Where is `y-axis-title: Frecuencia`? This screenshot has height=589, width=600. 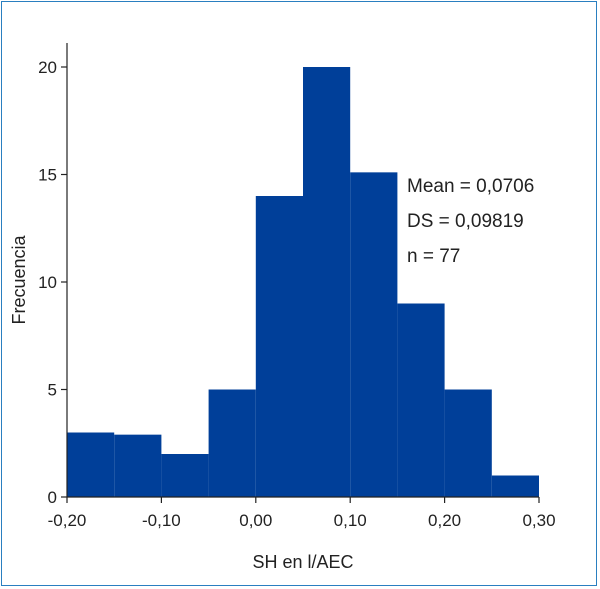 y-axis-title: Frecuencia is located at coordinates (19, 279).